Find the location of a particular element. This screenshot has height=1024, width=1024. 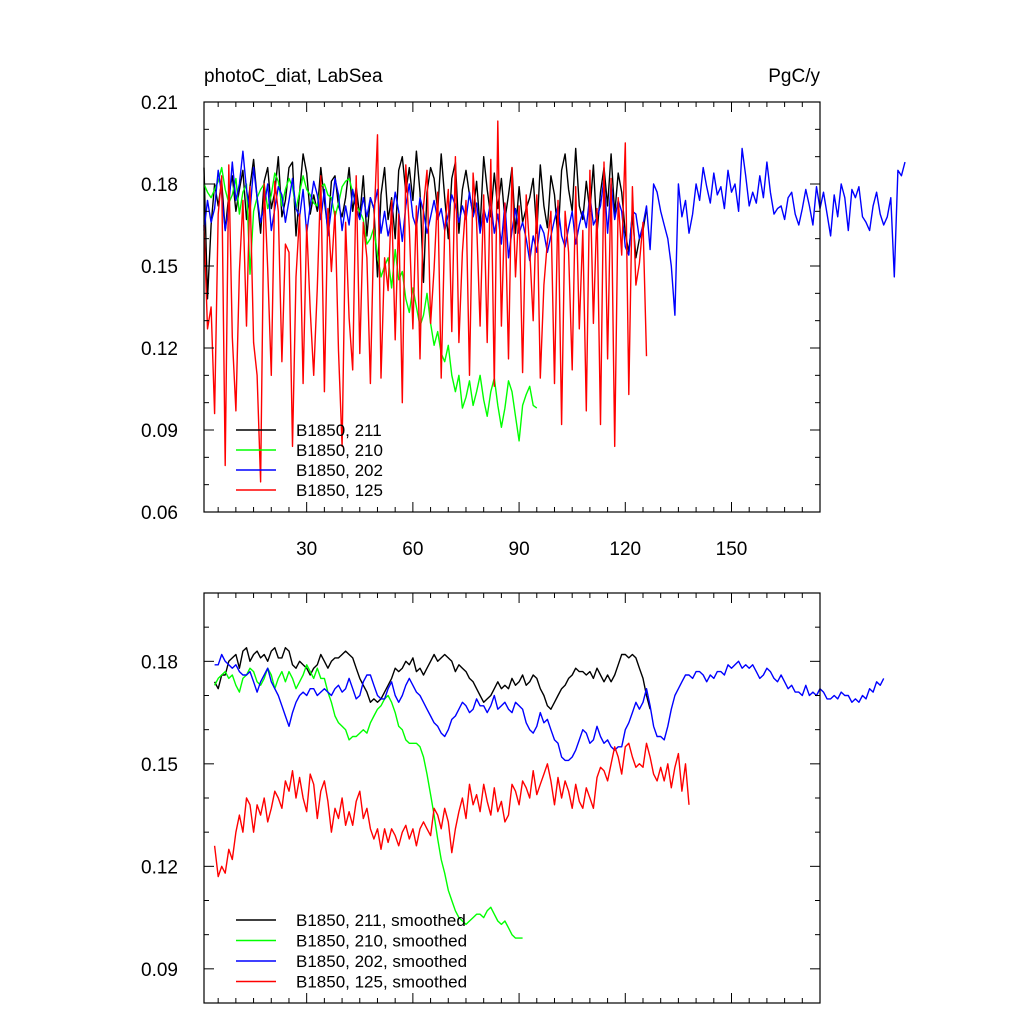

top-x-tick-label: 150 is located at coordinates (732, 549).